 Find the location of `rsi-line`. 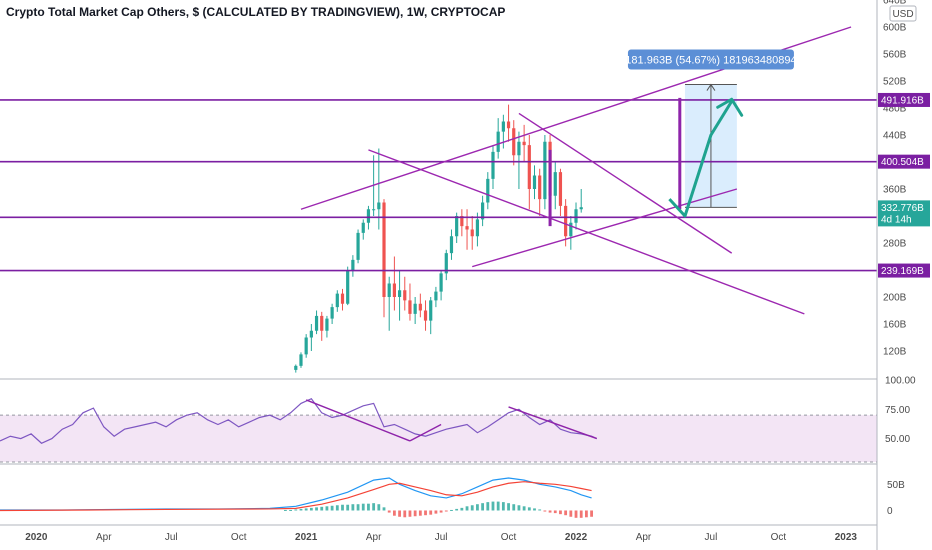

rsi-line is located at coordinates (299, 420).